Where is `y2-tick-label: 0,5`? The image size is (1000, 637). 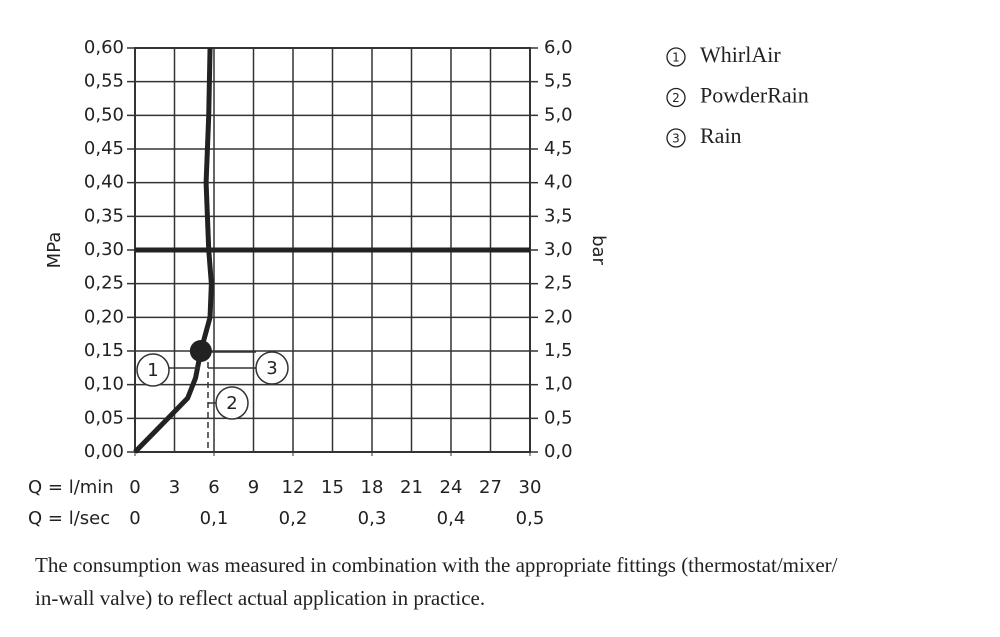
y2-tick-label: 0,5 is located at coordinates (558, 417).